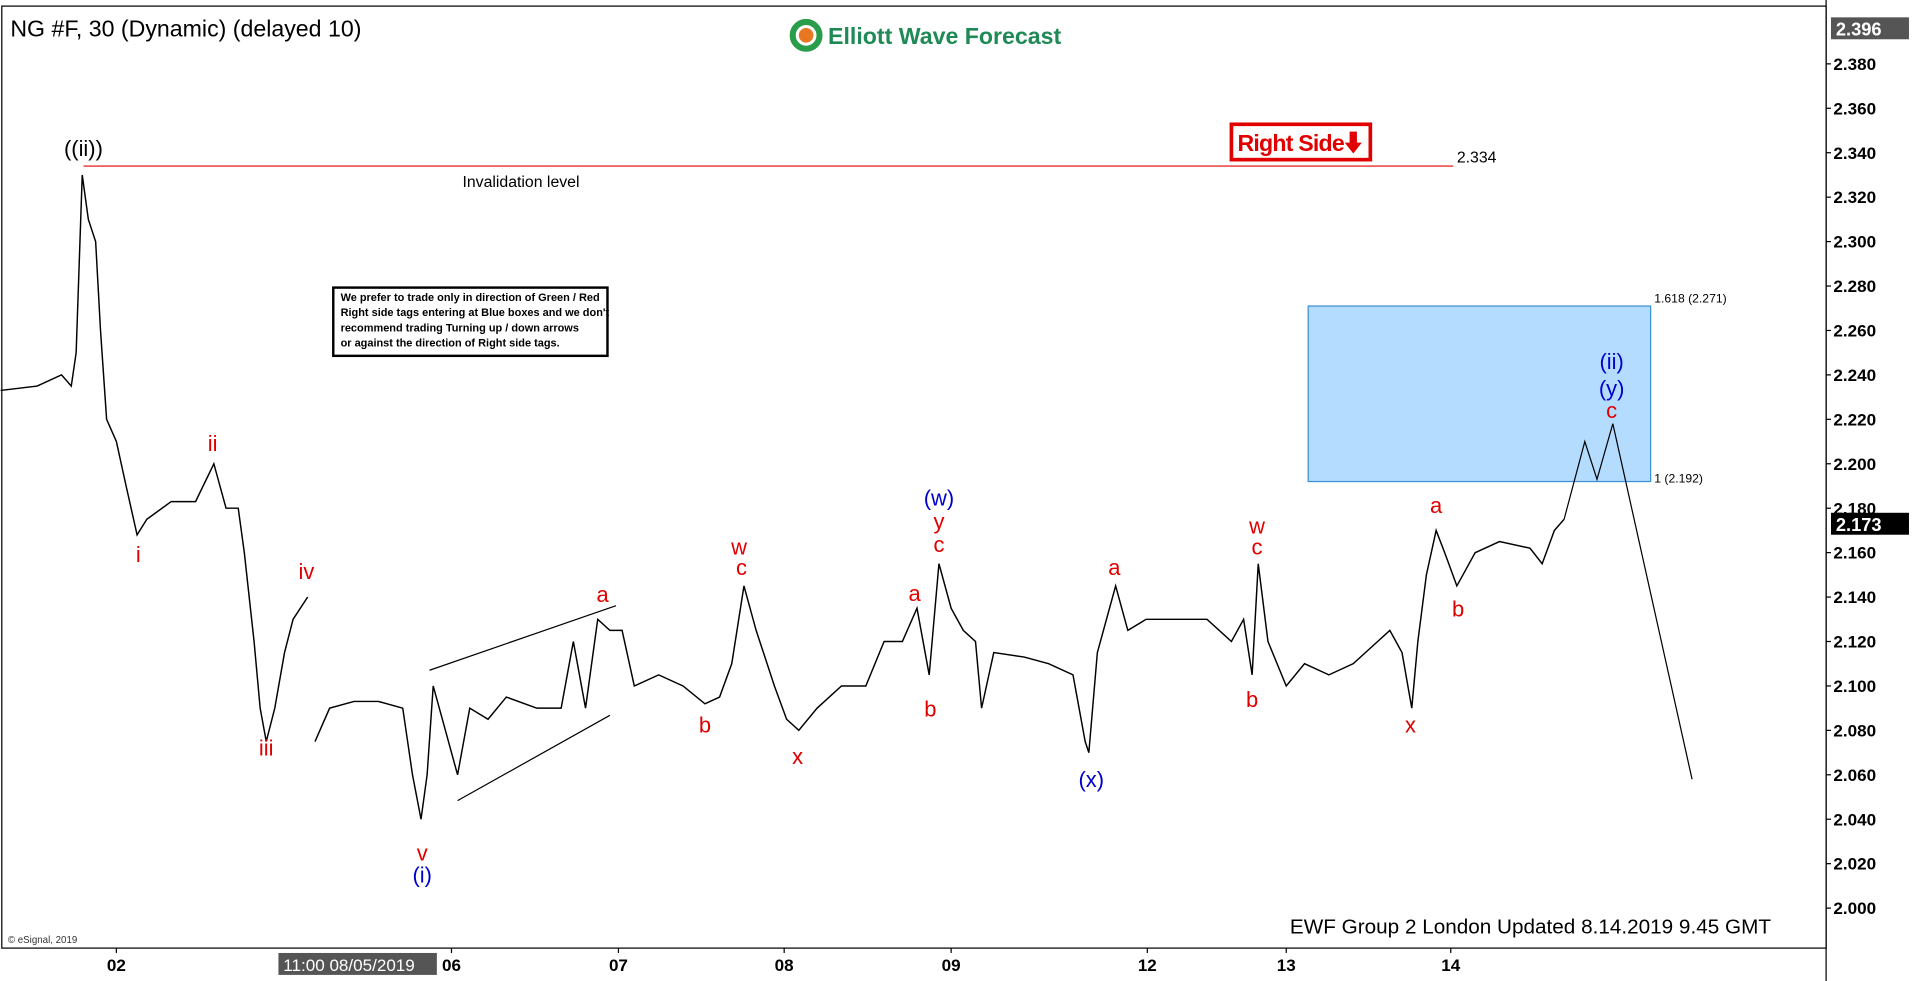 This screenshot has width=1912, height=981. What do you see at coordinates (307, 571) in the screenshot?
I see `wave-label: iv` at bounding box center [307, 571].